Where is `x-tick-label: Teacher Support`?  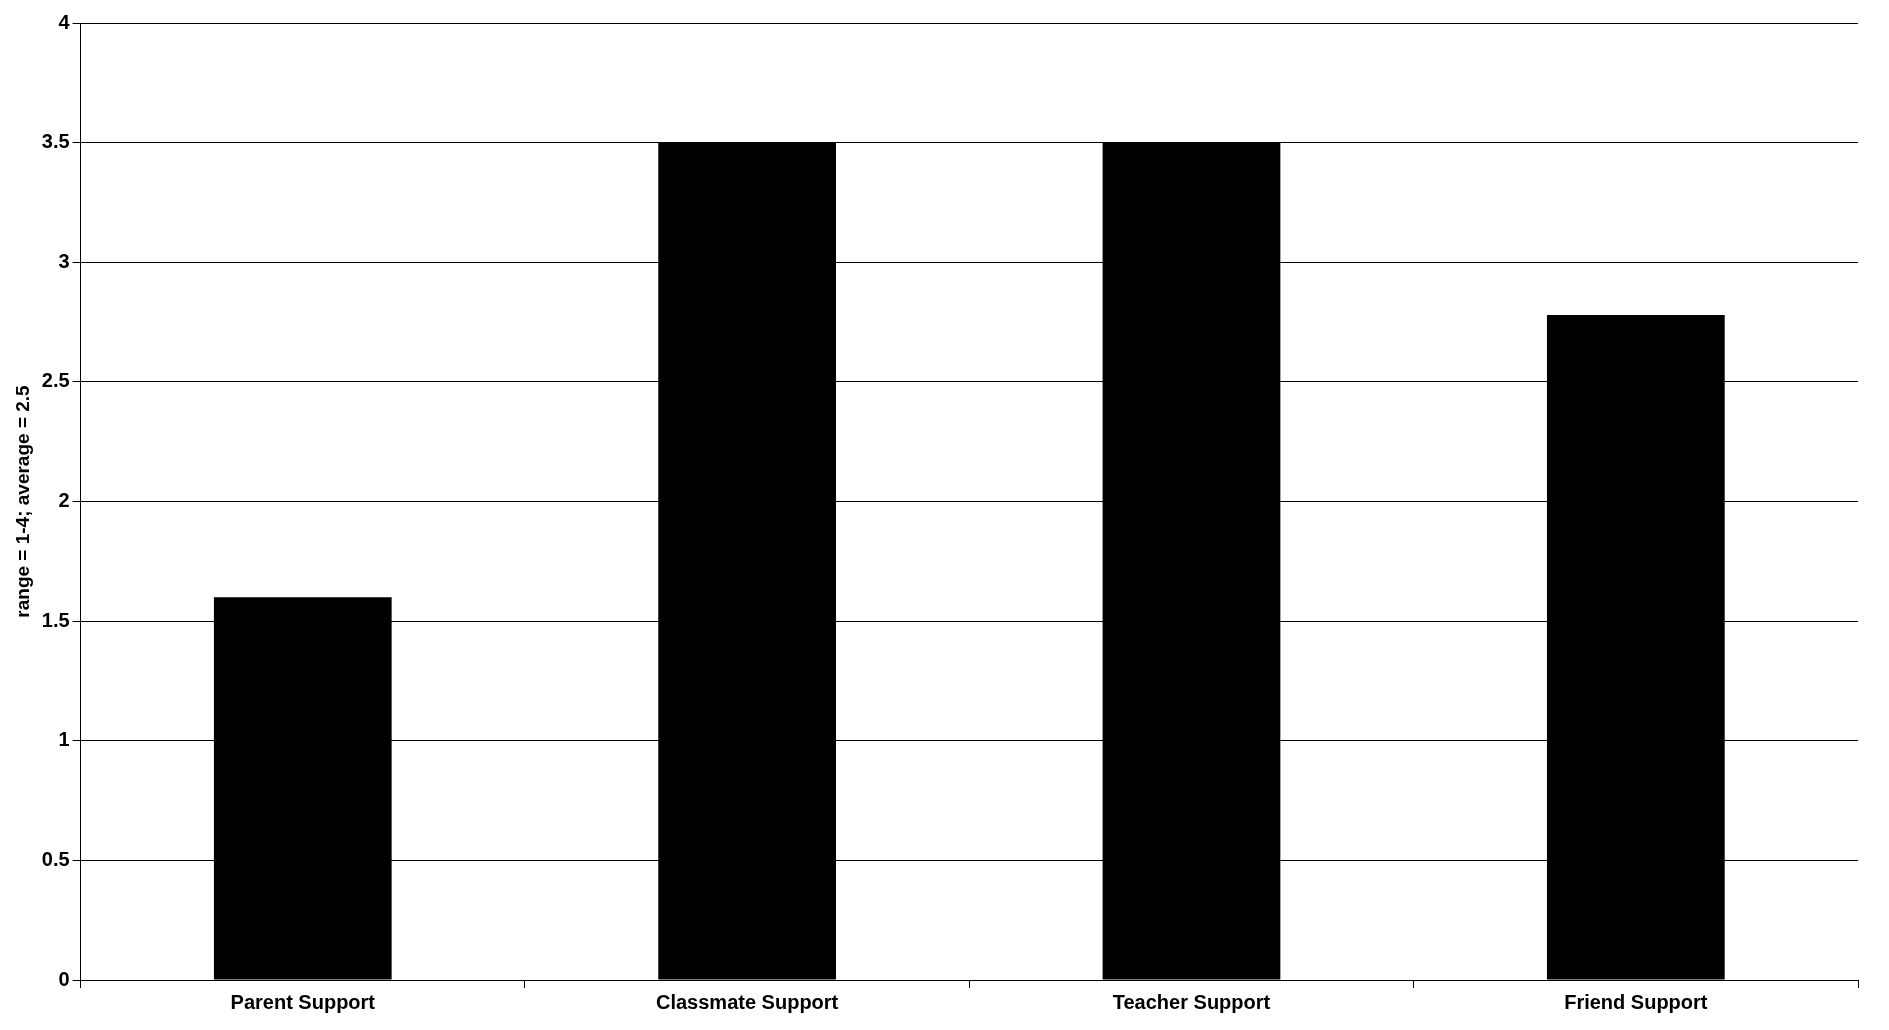
x-tick-label: Teacher Support is located at coordinates (1191, 1001).